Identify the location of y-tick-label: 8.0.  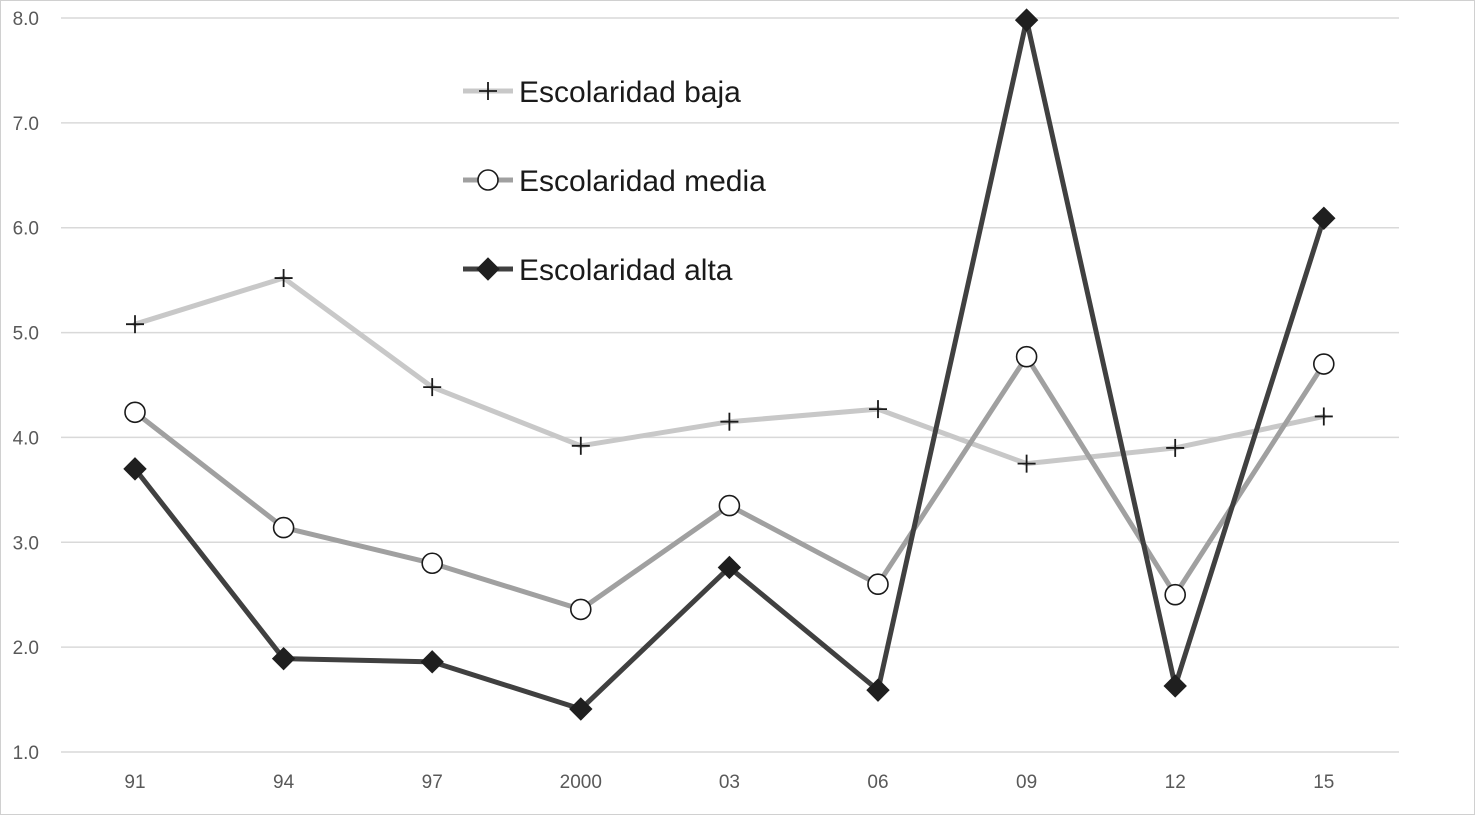
(26, 19).